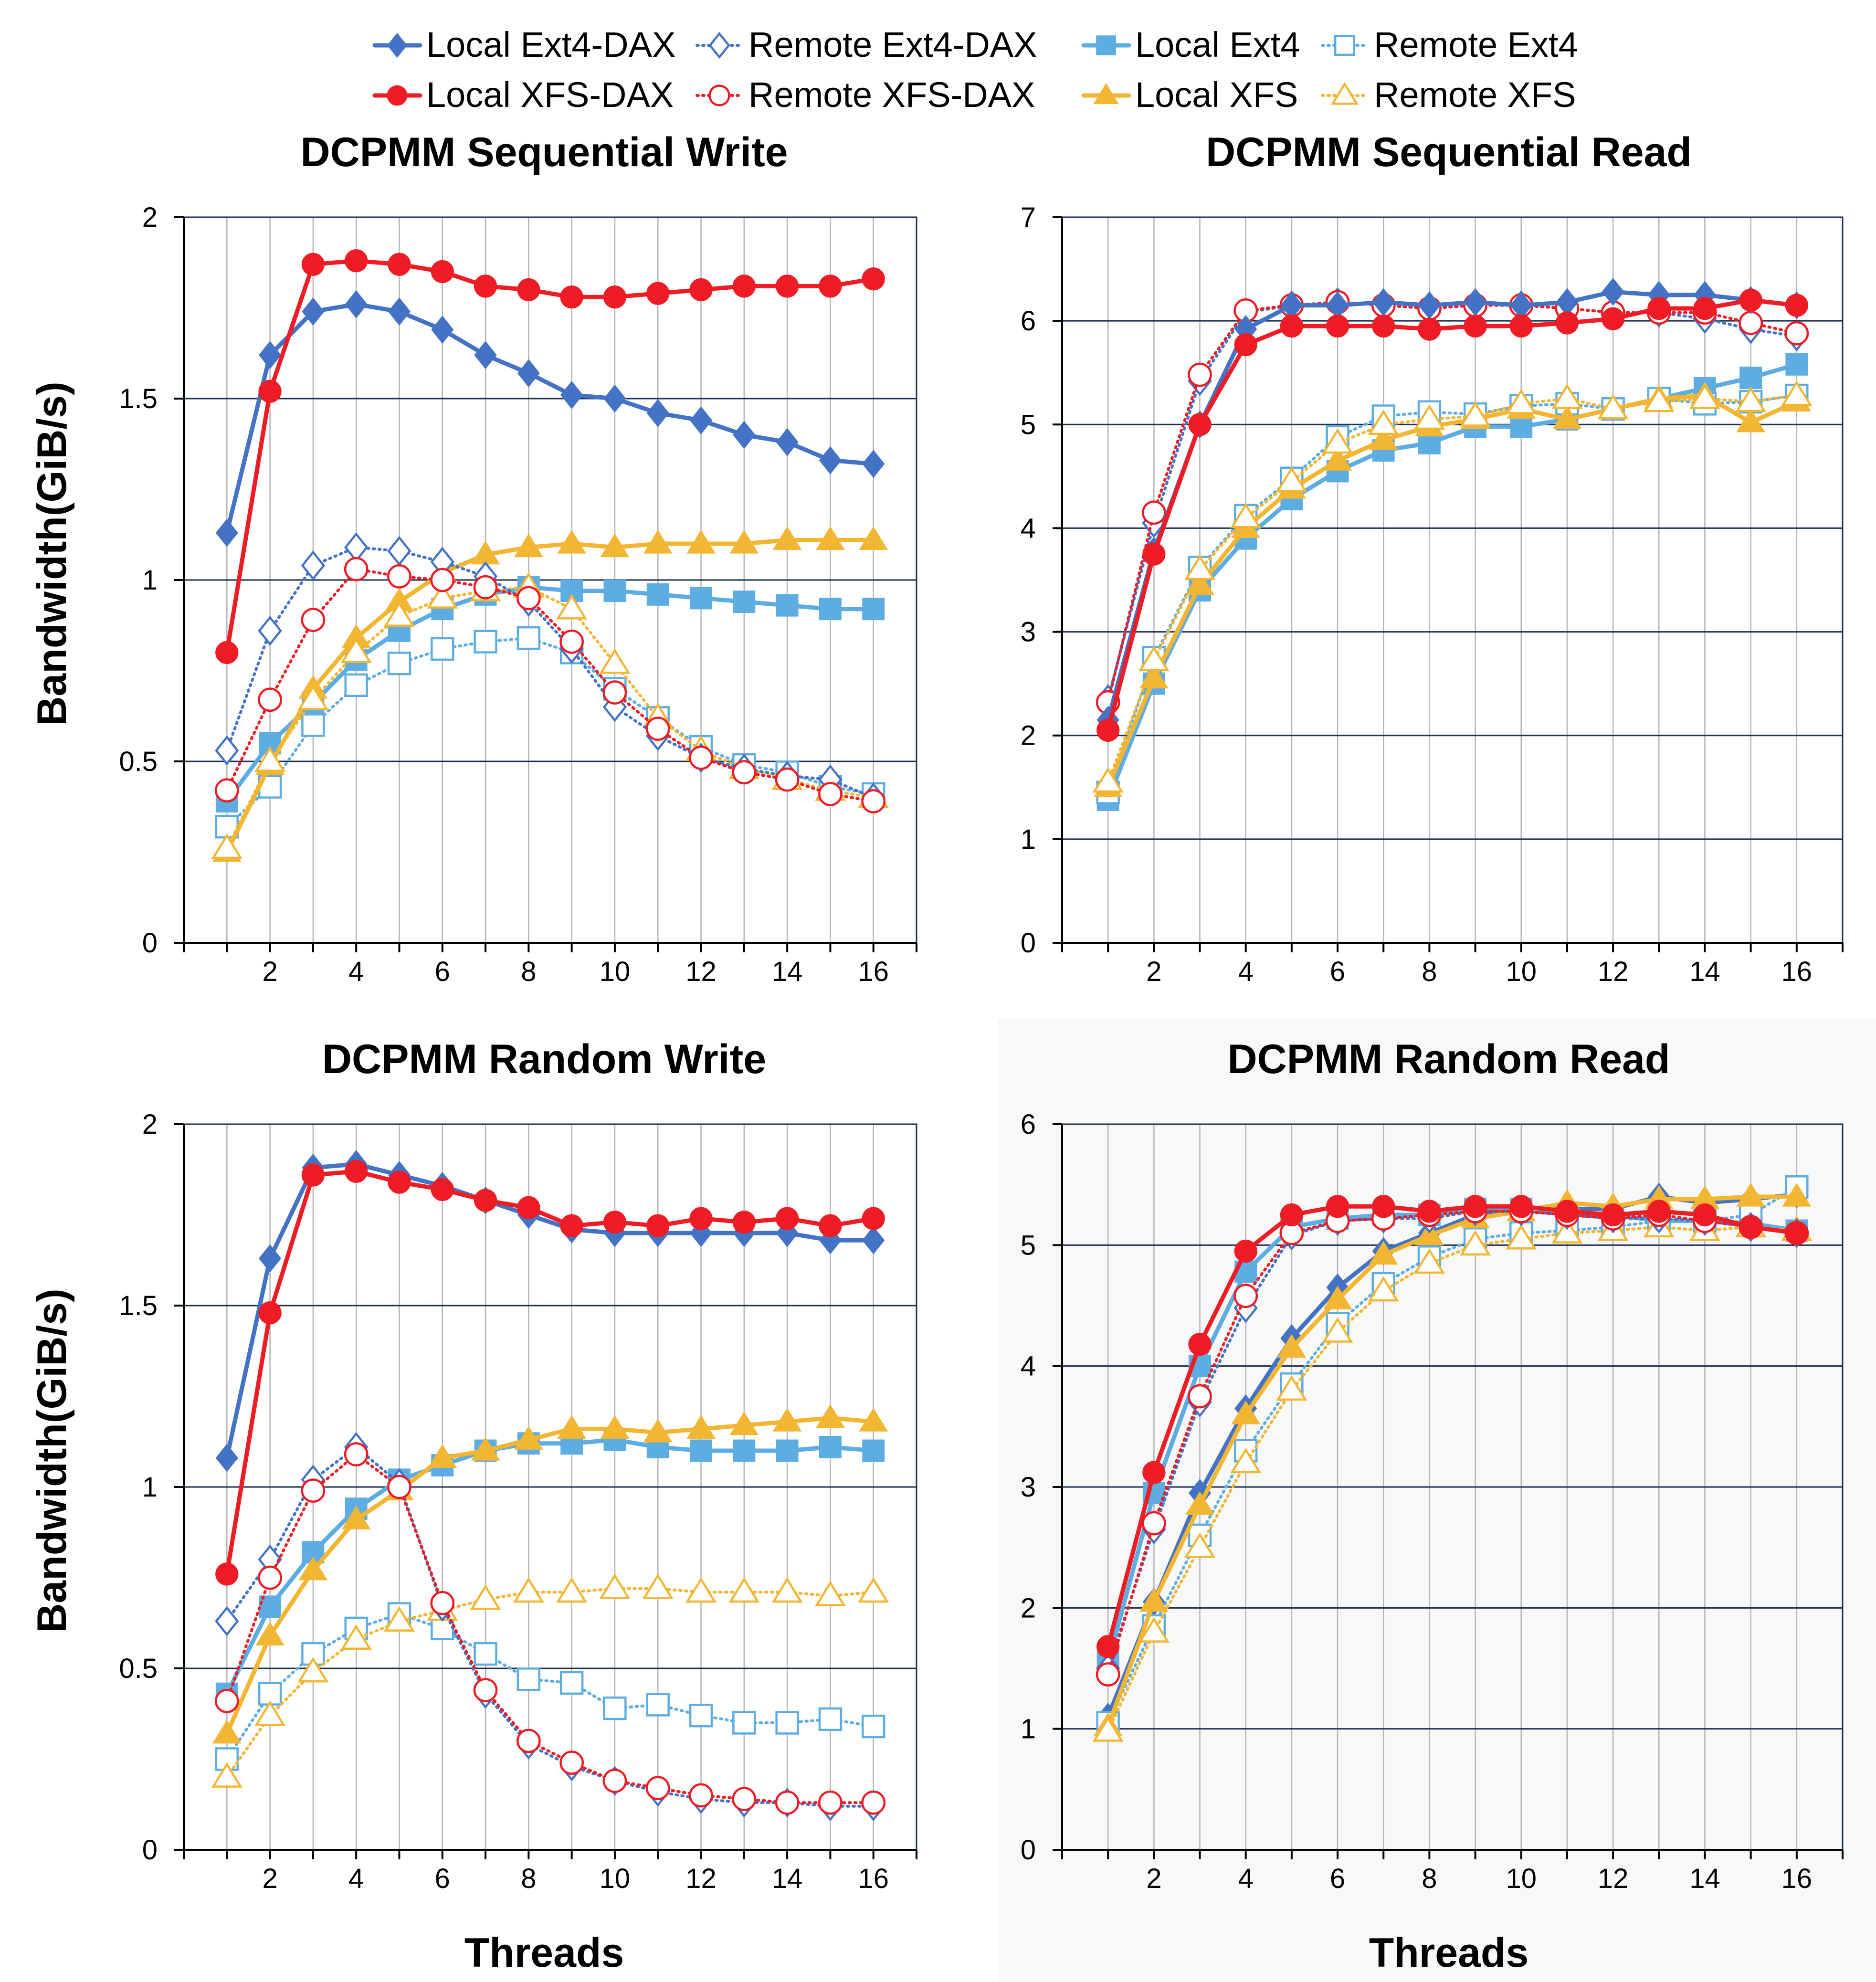 This screenshot has height=1982, width=1876. I want to click on legend-label: Local Ext4, so click(1217, 44).